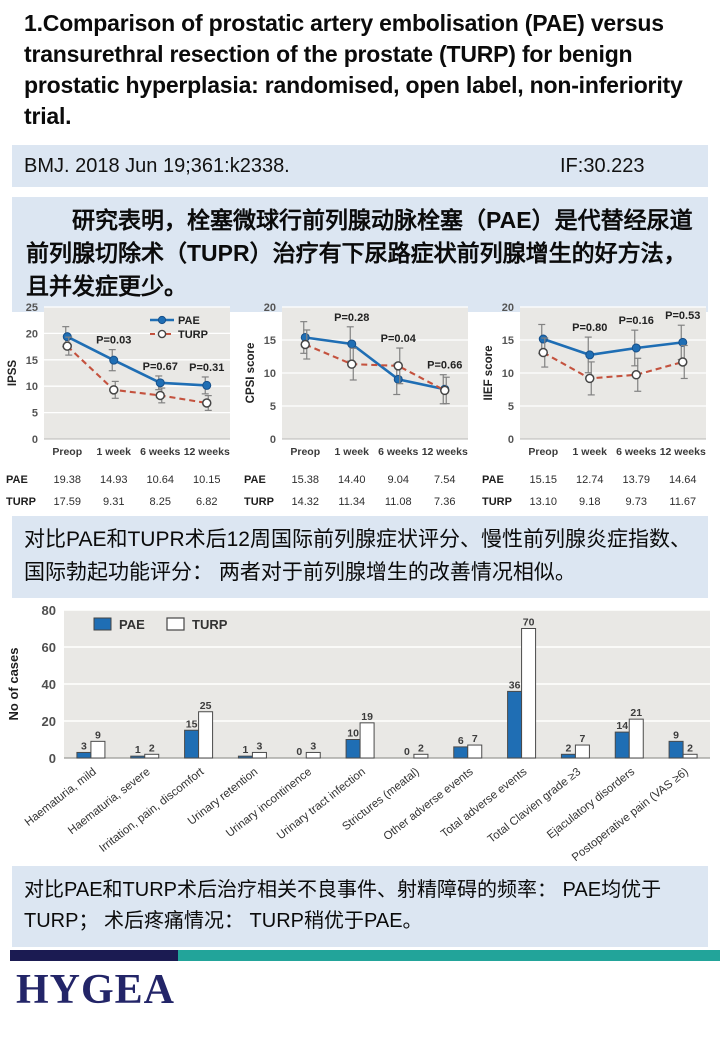 The image size is (720, 1040). I want to click on p-value-labels: P=0.28 P=0.04 P=0.66, so click(398, 342).